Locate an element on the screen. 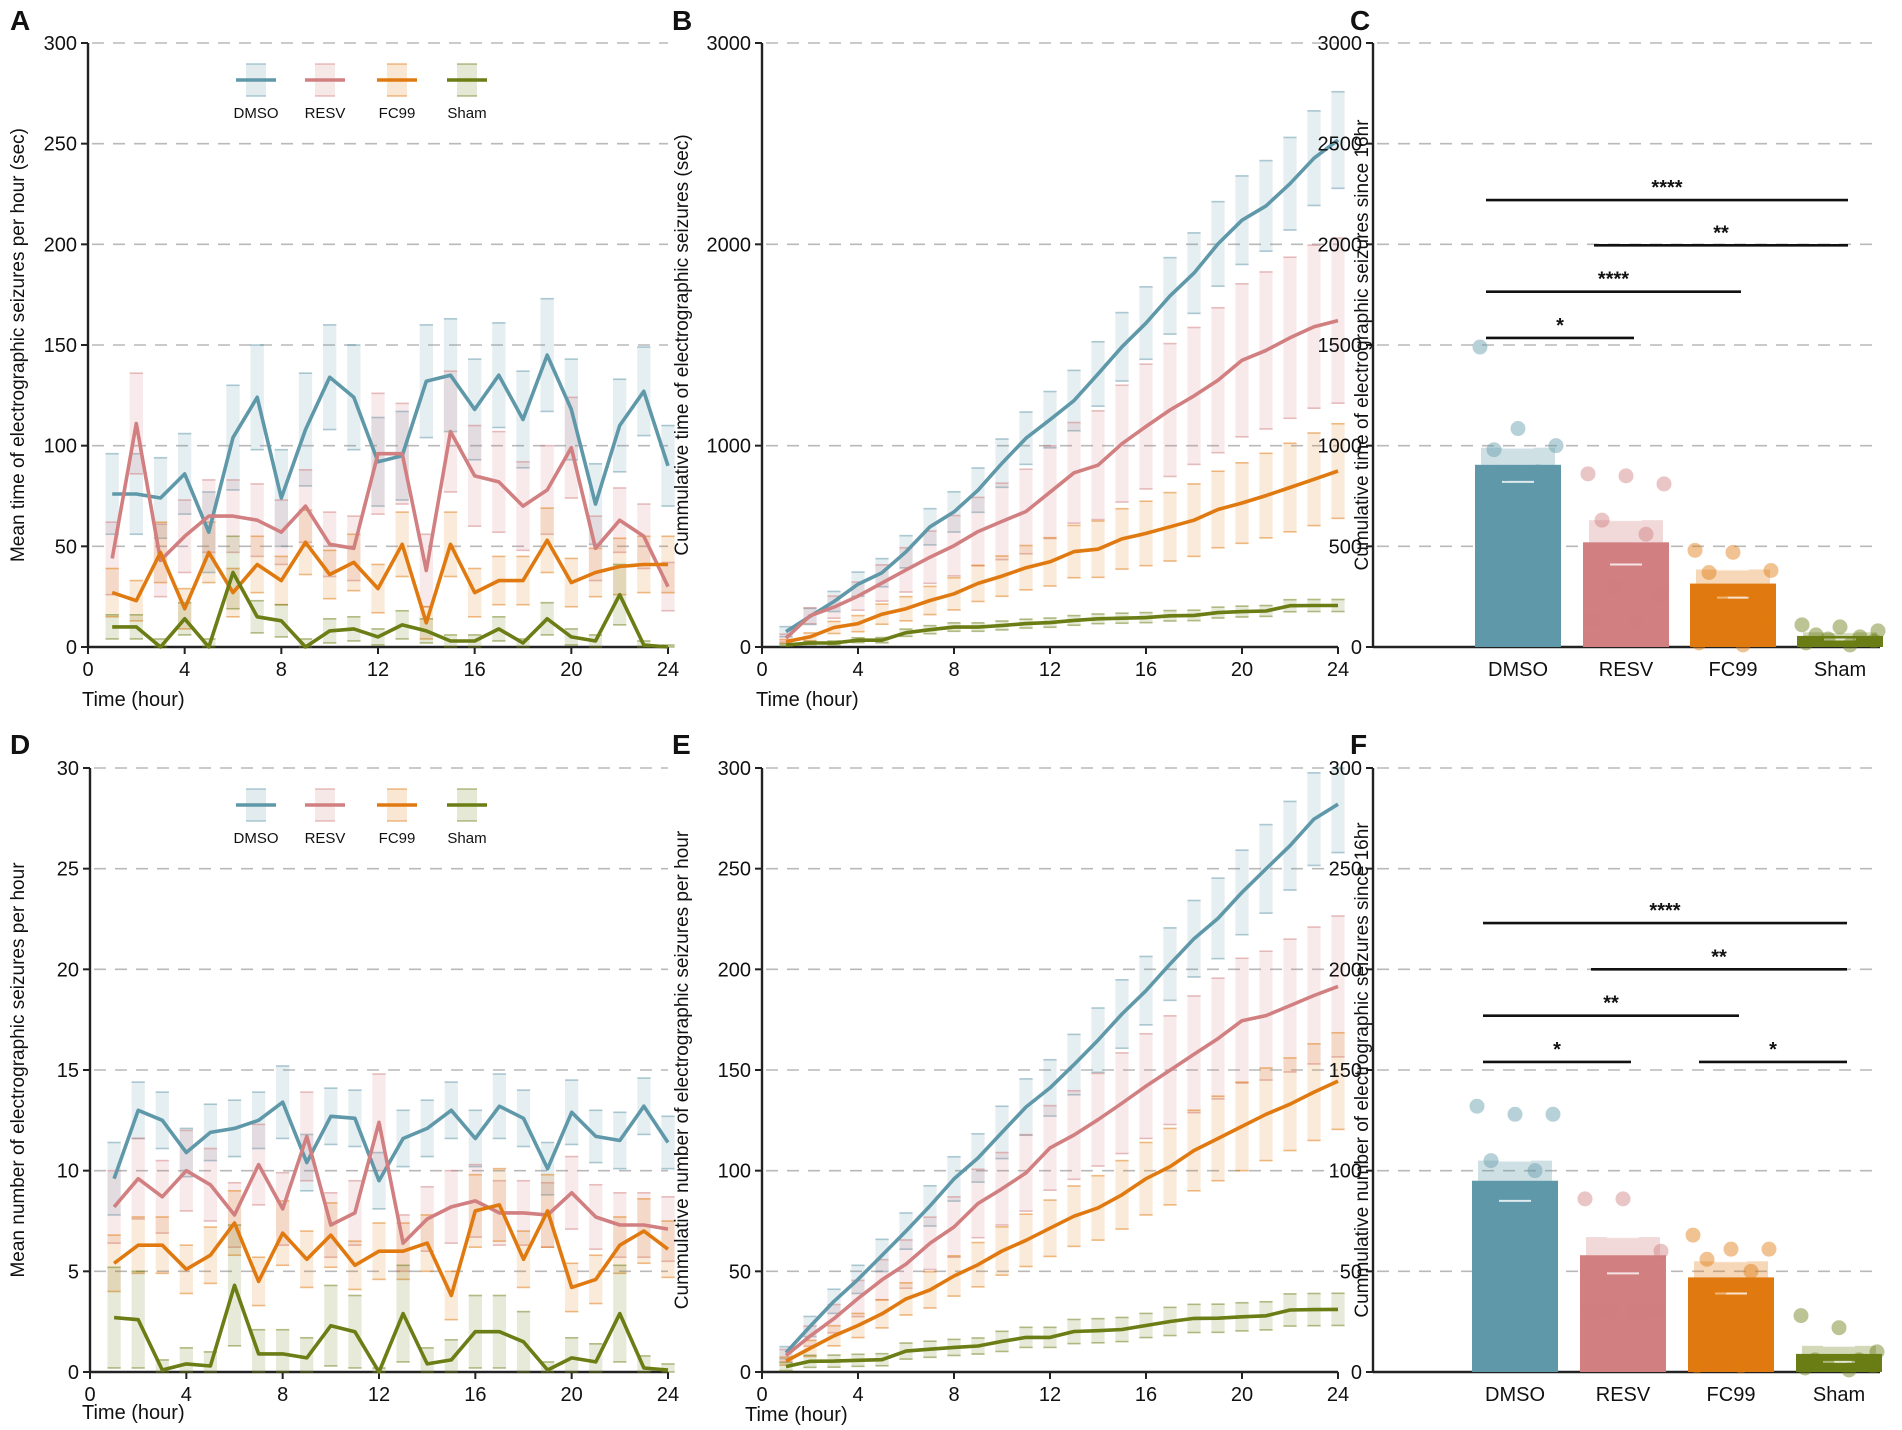 The width and height of the screenshot is (1902, 1430). bar-sham is located at coordinates (1839, 1362).